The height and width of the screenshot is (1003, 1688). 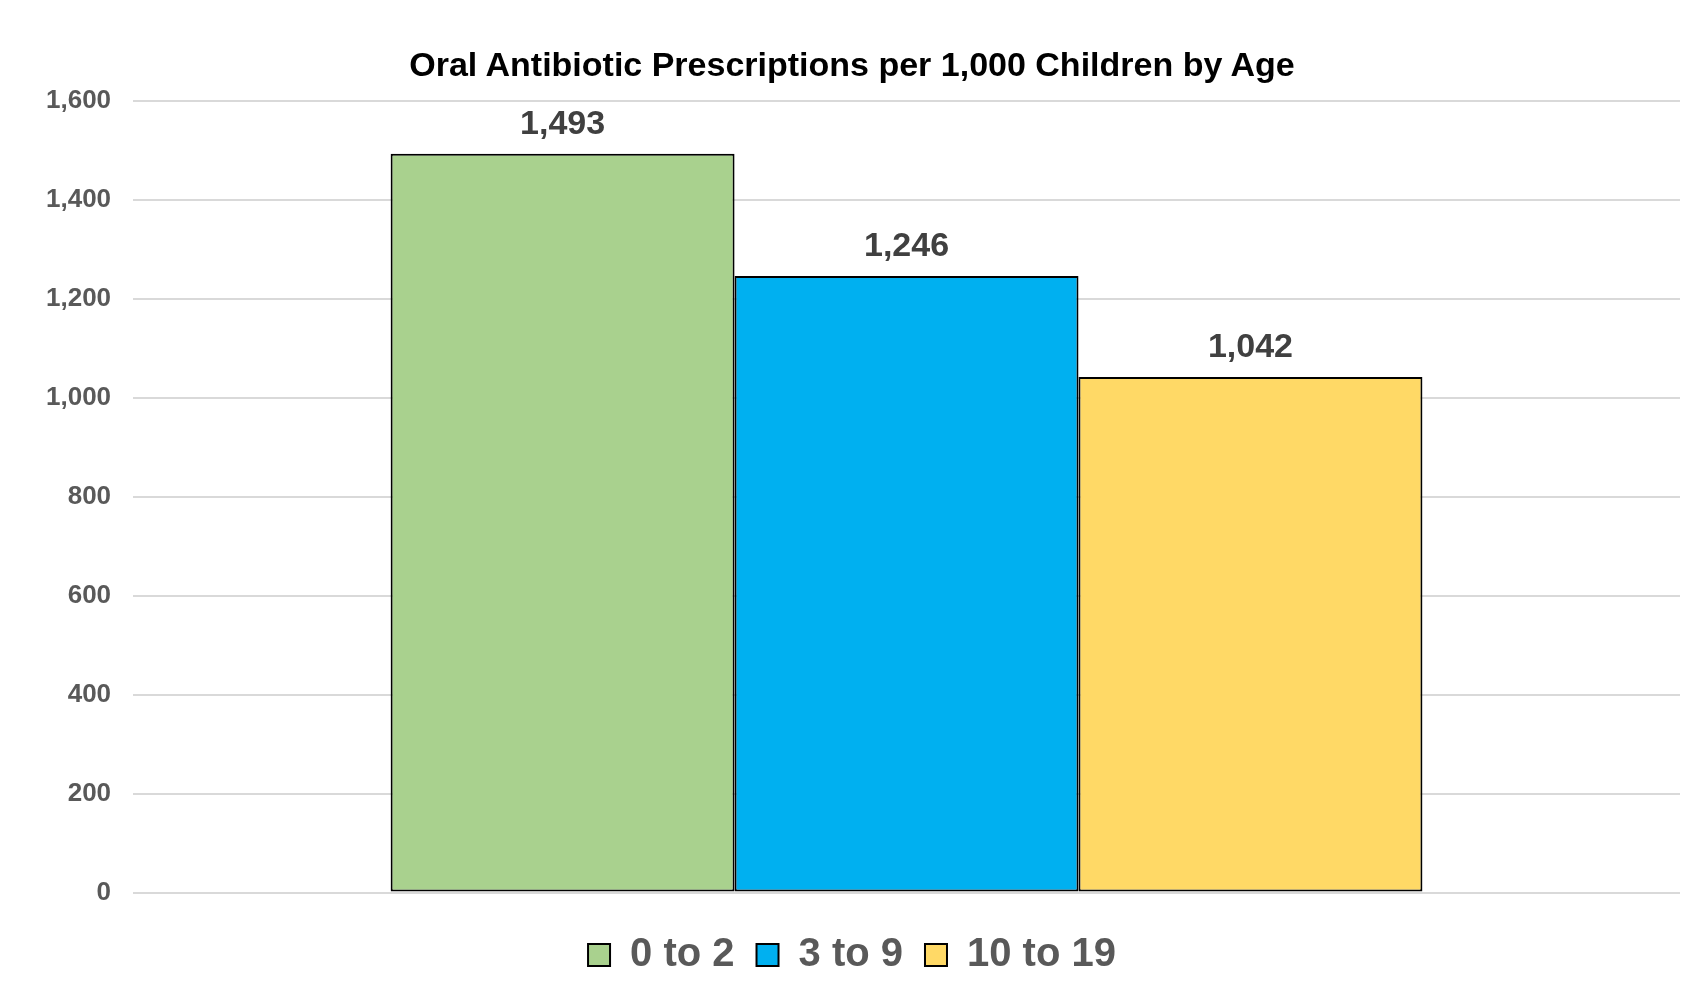 I want to click on legend-label: 3 to 9, so click(x=850, y=952).